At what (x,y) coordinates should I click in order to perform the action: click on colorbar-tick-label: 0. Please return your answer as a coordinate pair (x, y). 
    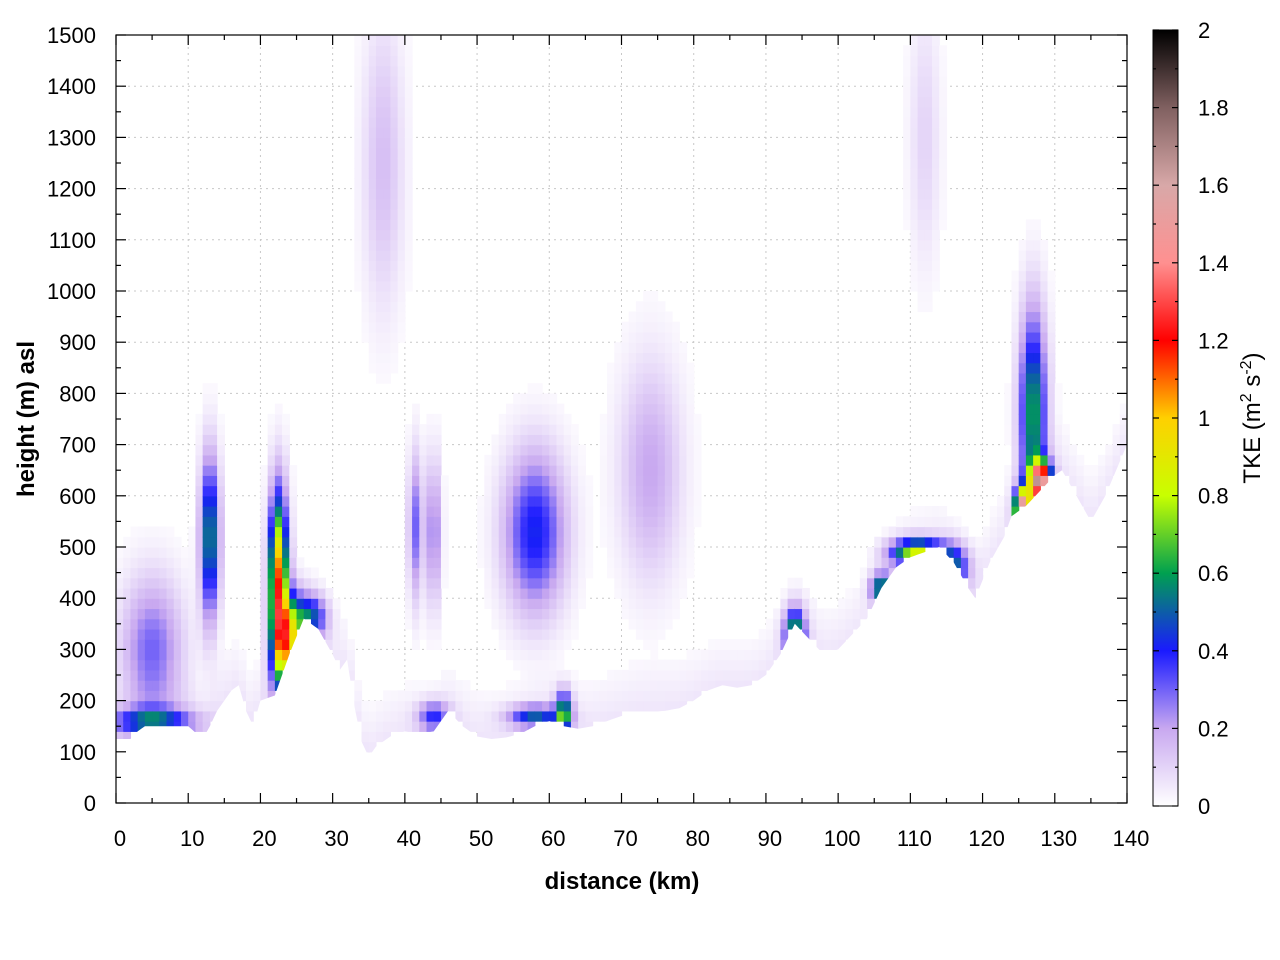
    Looking at the image, I should click on (1204, 806).